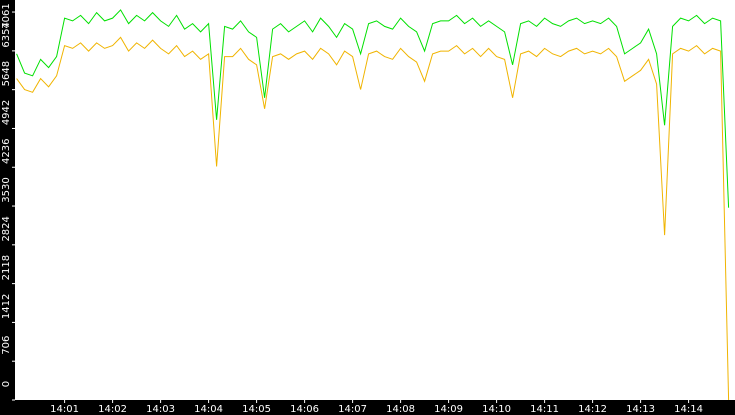  I want to click on x-tick-label: 14:06, so click(304, 409).